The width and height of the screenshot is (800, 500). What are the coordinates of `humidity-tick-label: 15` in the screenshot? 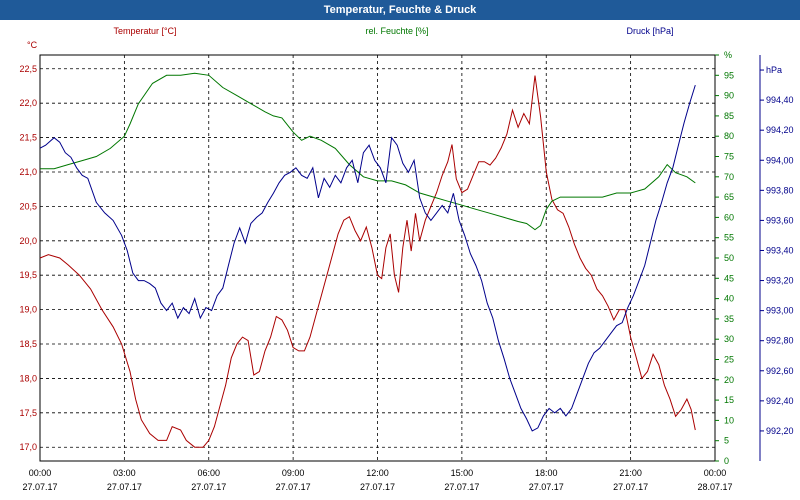 It's located at (729, 400).